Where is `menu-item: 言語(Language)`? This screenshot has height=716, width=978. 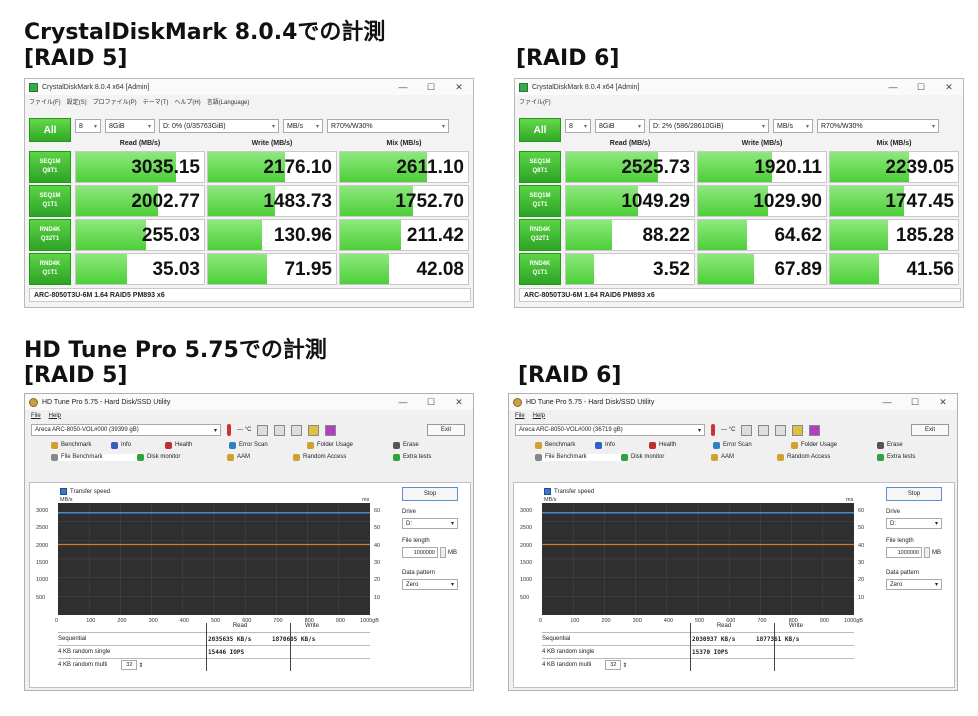 menu-item: 言語(Language) is located at coordinates (228, 102).